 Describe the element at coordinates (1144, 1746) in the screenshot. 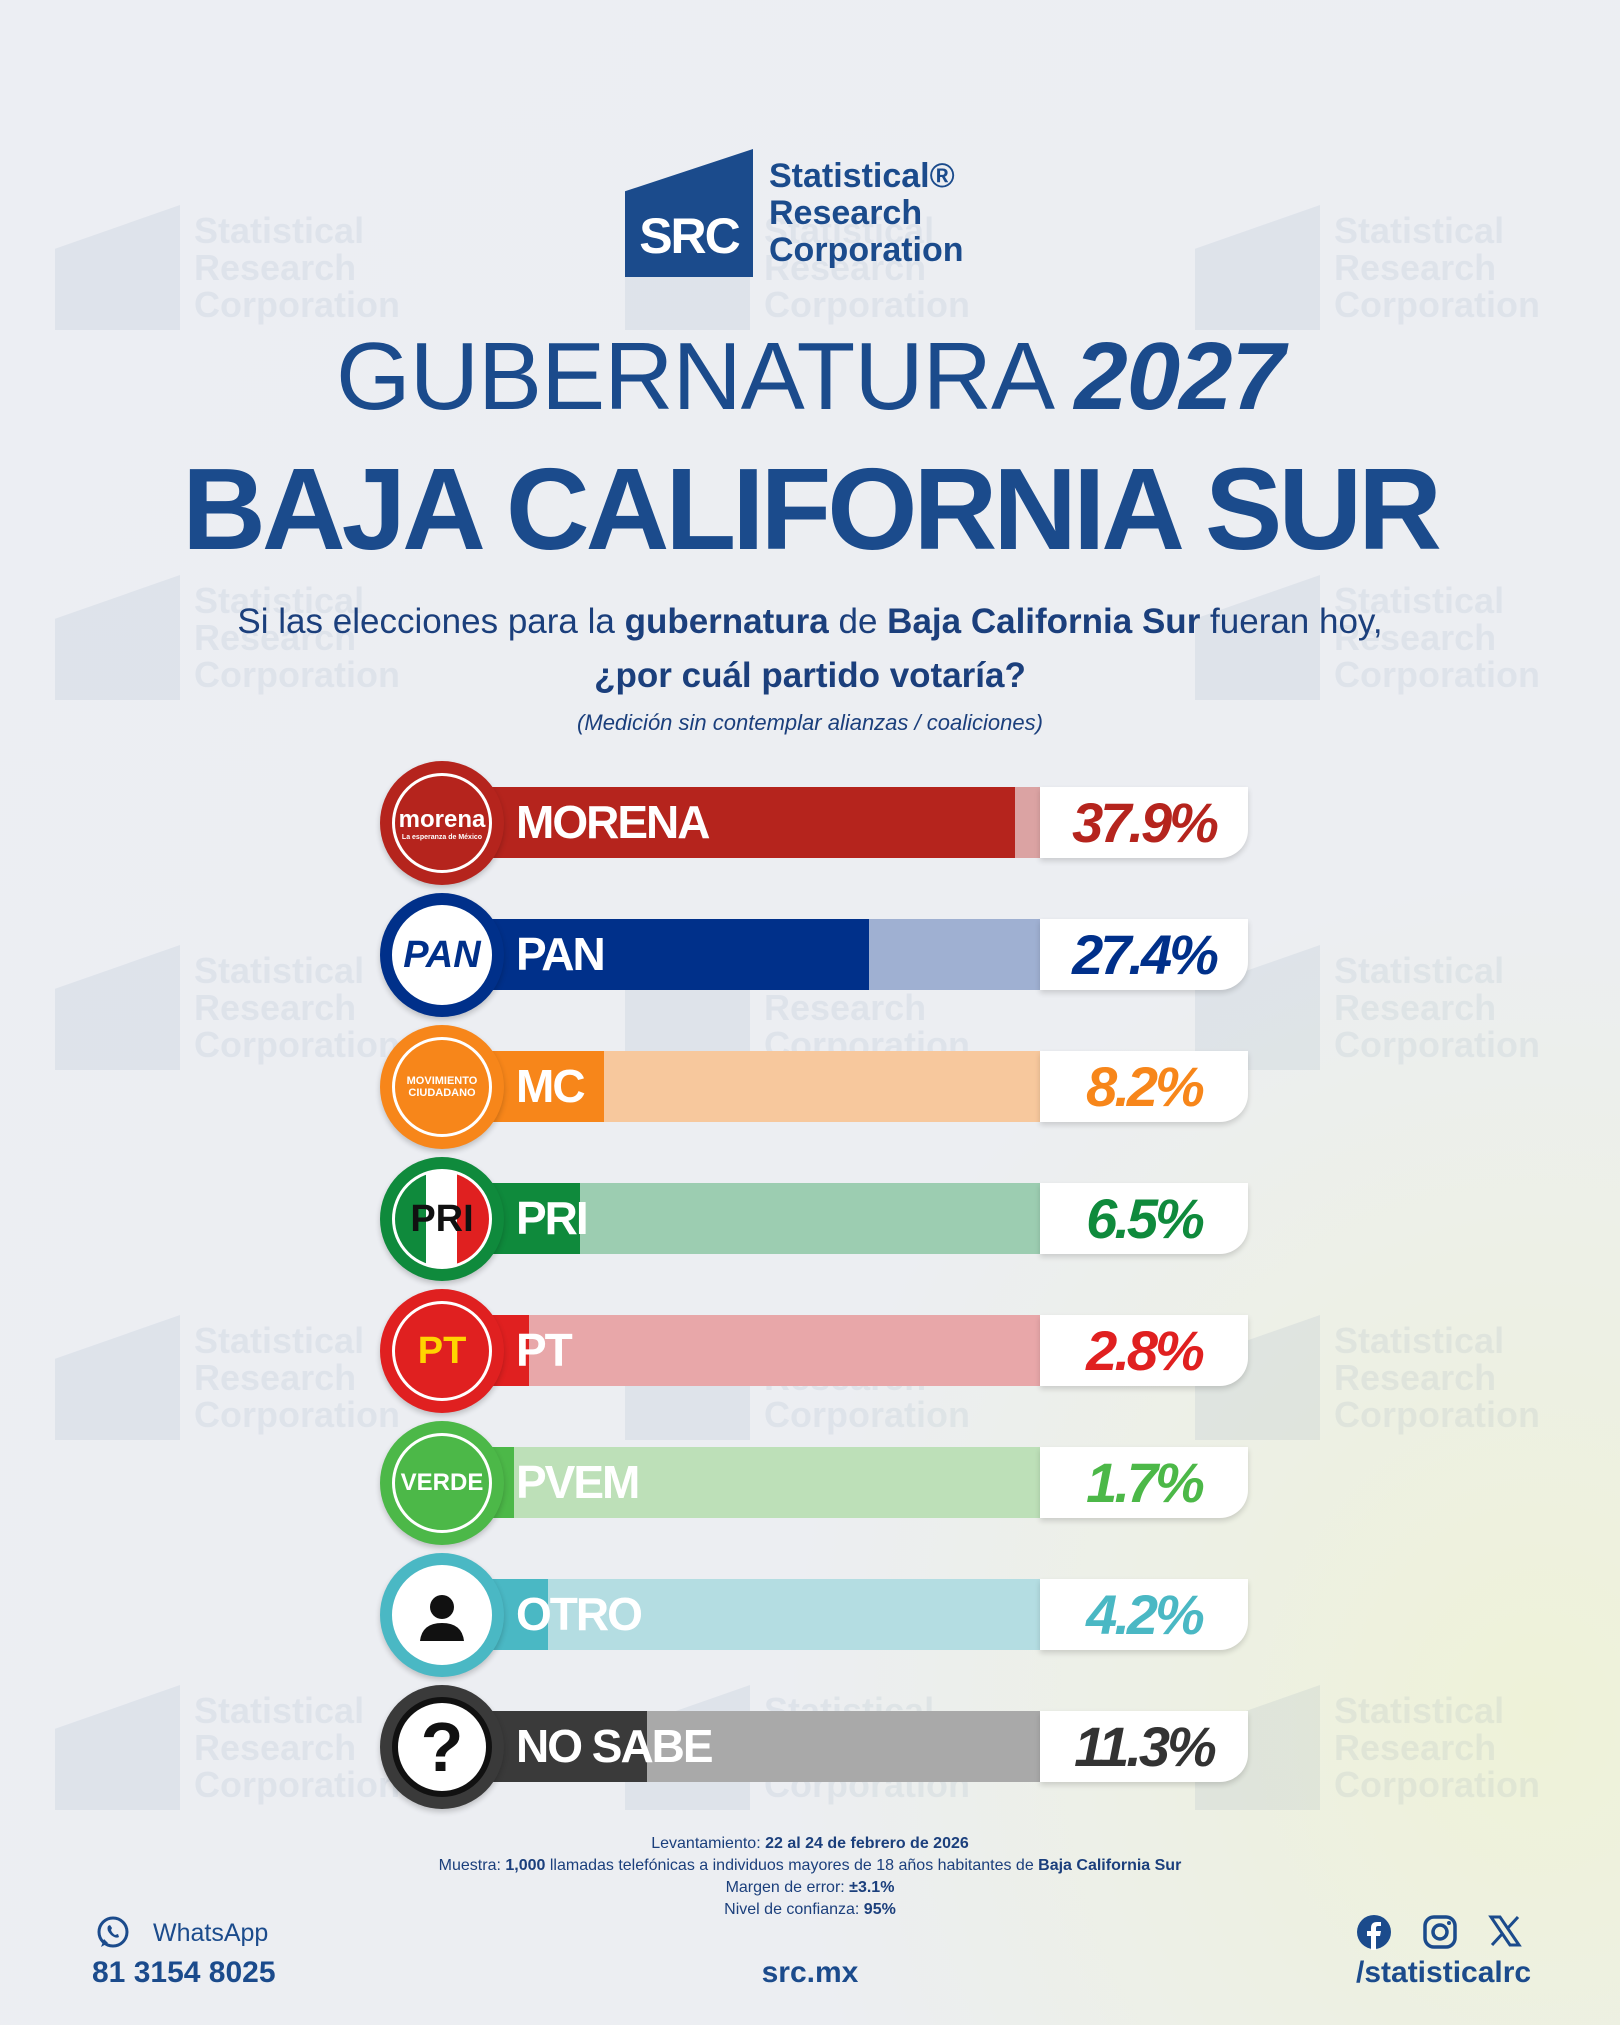

I see `value-label: 11.3%` at that location.